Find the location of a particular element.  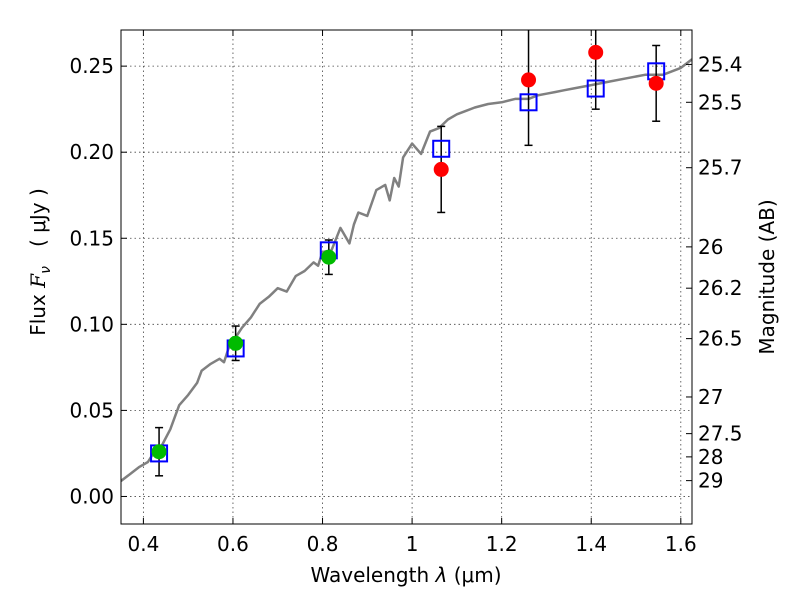

y2-tick-label: 25.7 is located at coordinates (720, 168).